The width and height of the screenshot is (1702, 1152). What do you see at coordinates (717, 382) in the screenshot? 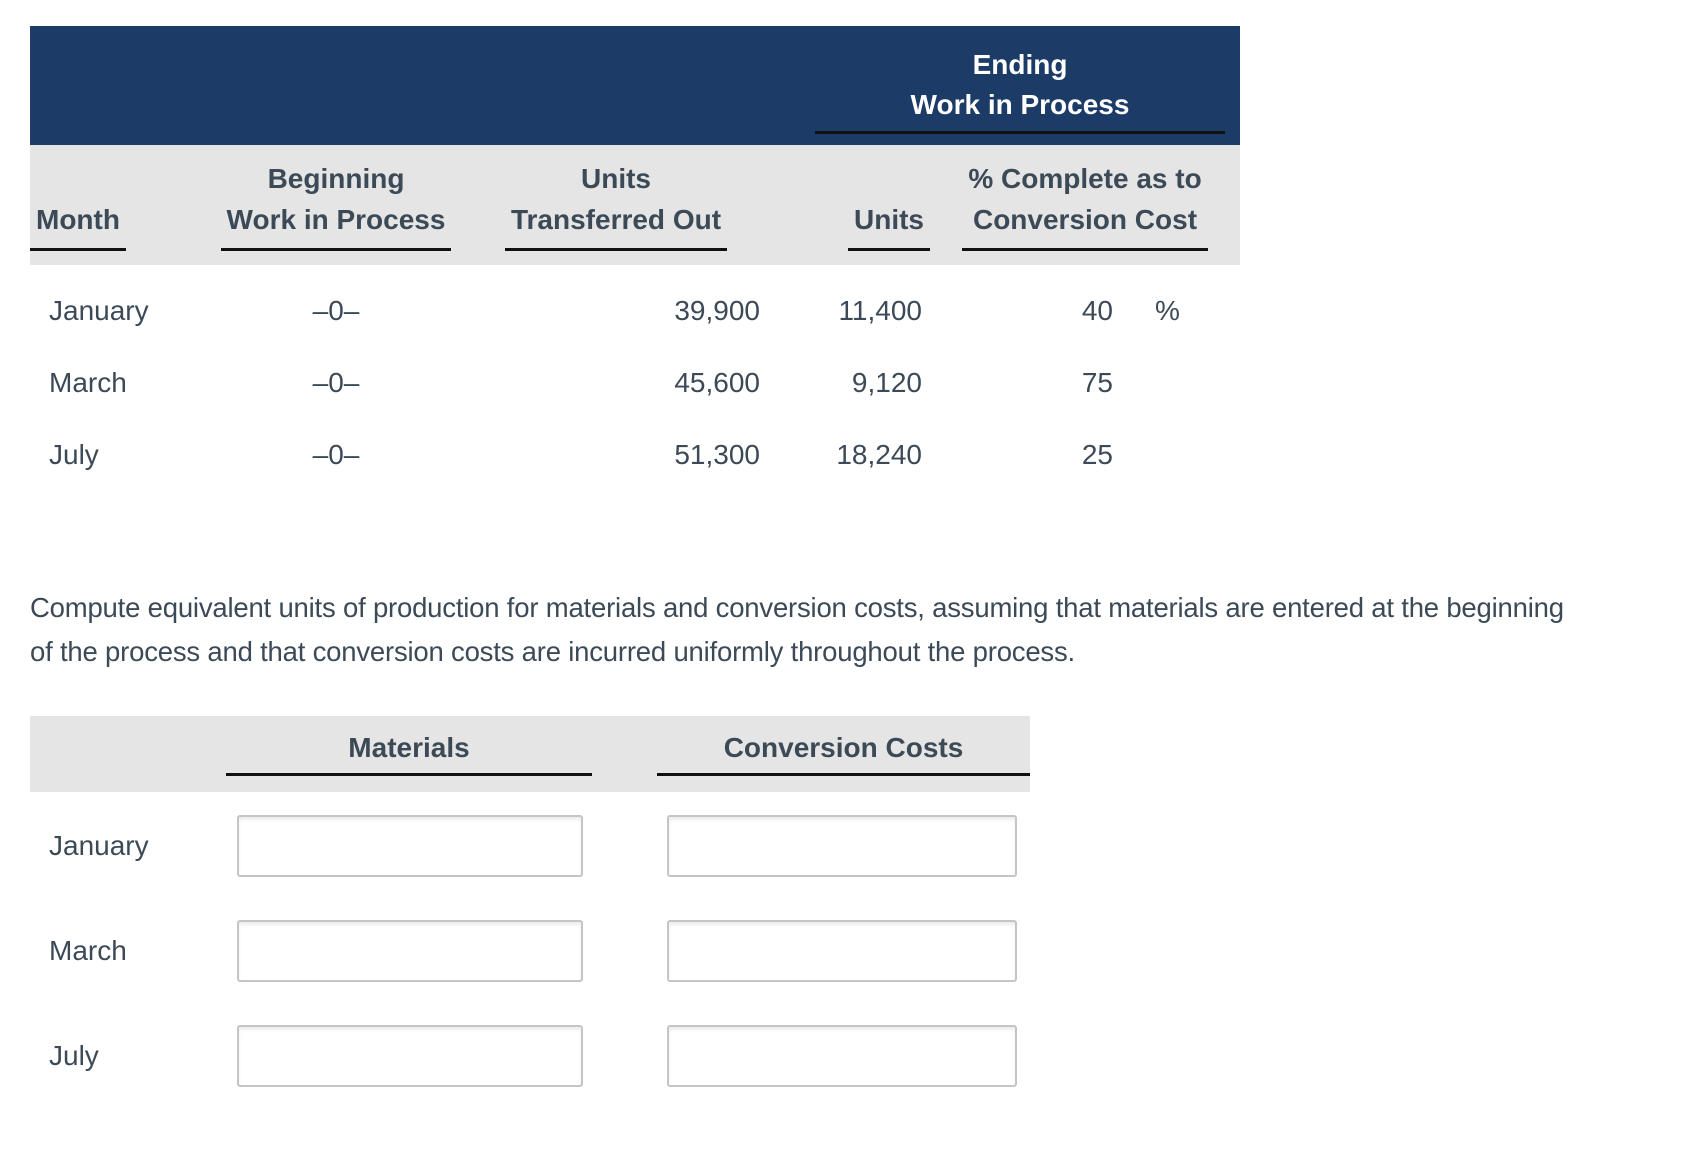
I see `units-transferred-out-value: 45,600` at bounding box center [717, 382].